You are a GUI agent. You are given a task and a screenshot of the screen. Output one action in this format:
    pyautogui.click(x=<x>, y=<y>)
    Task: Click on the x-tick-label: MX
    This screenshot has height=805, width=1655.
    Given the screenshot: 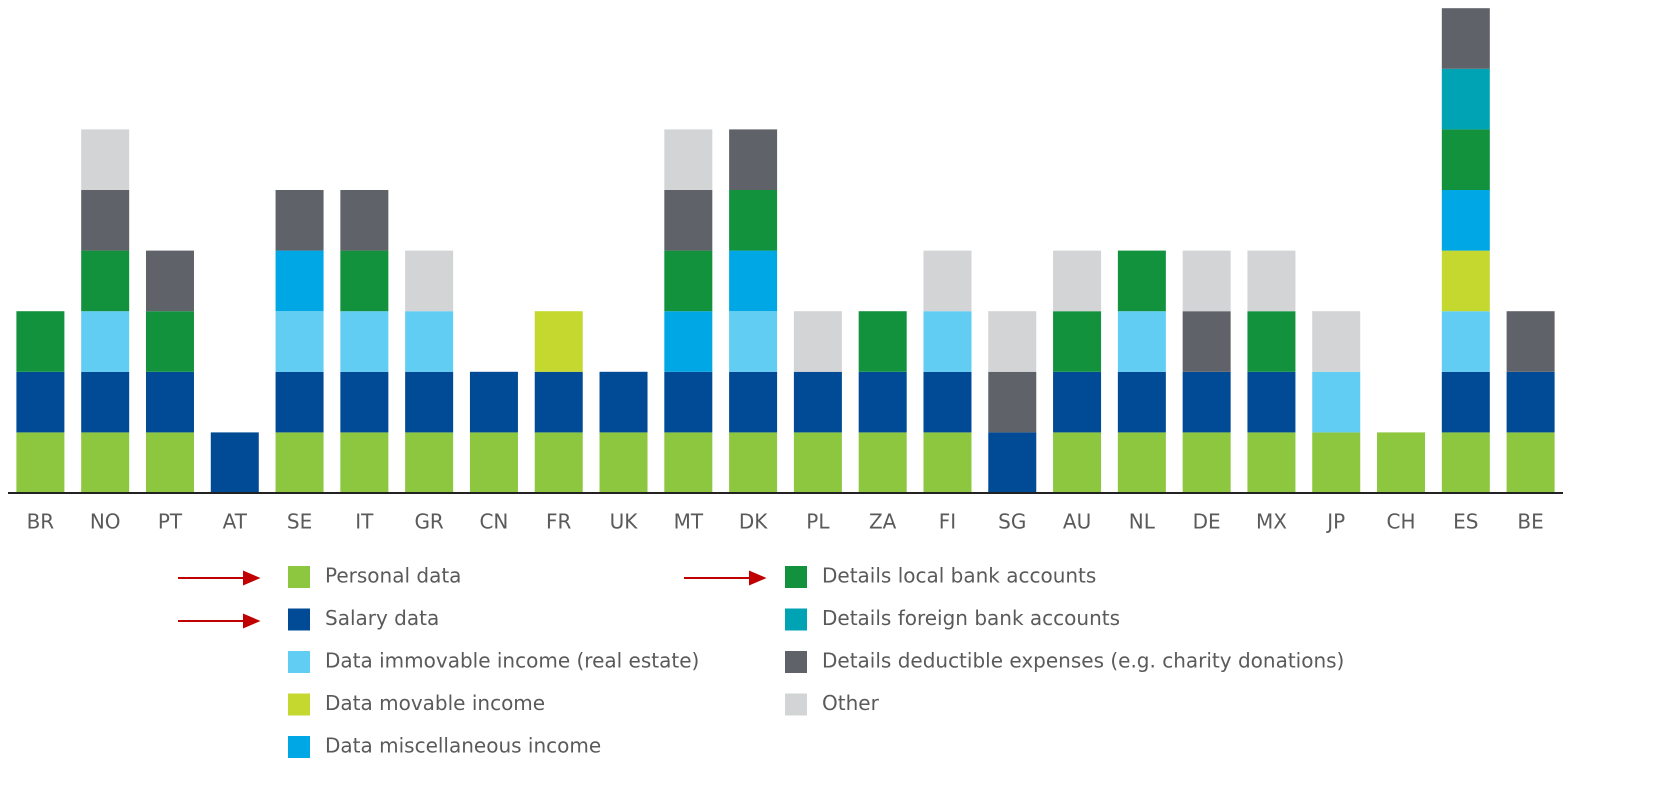 What is the action you would take?
    pyautogui.click(x=1271, y=522)
    